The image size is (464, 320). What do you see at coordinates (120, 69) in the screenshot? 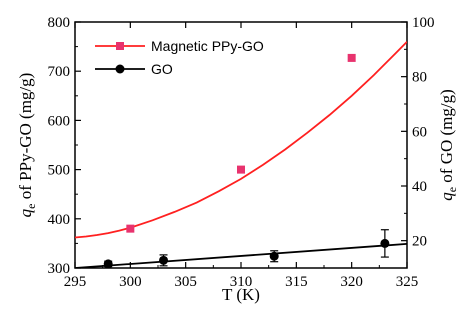
I see `legend-marker-circle` at bounding box center [120, 69].